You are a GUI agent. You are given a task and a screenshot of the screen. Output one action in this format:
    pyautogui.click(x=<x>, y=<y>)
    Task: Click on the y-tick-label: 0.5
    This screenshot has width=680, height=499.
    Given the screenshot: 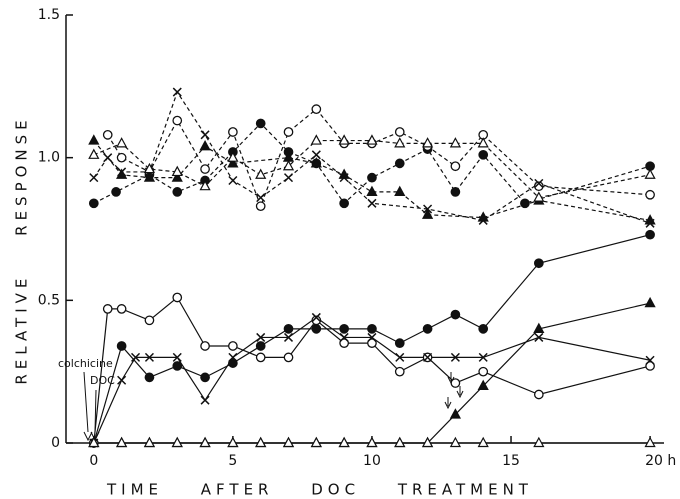 What is the action you would take?
    pyautogui.click(x=49, y=300)
    